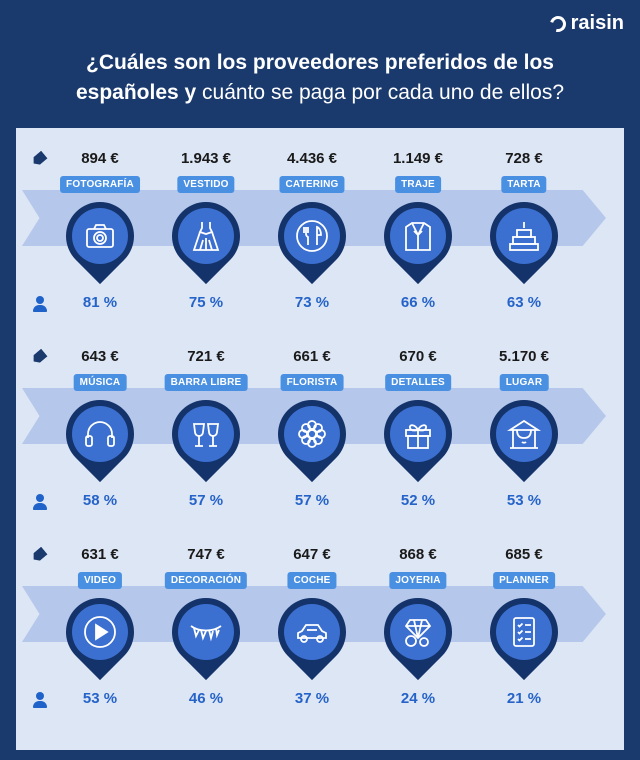 This screenshot has height=760, width=640. What do you see at coordinates (312, 554) in the screenshot?
I see `price: 647 €` at bounding box center [312, 554].